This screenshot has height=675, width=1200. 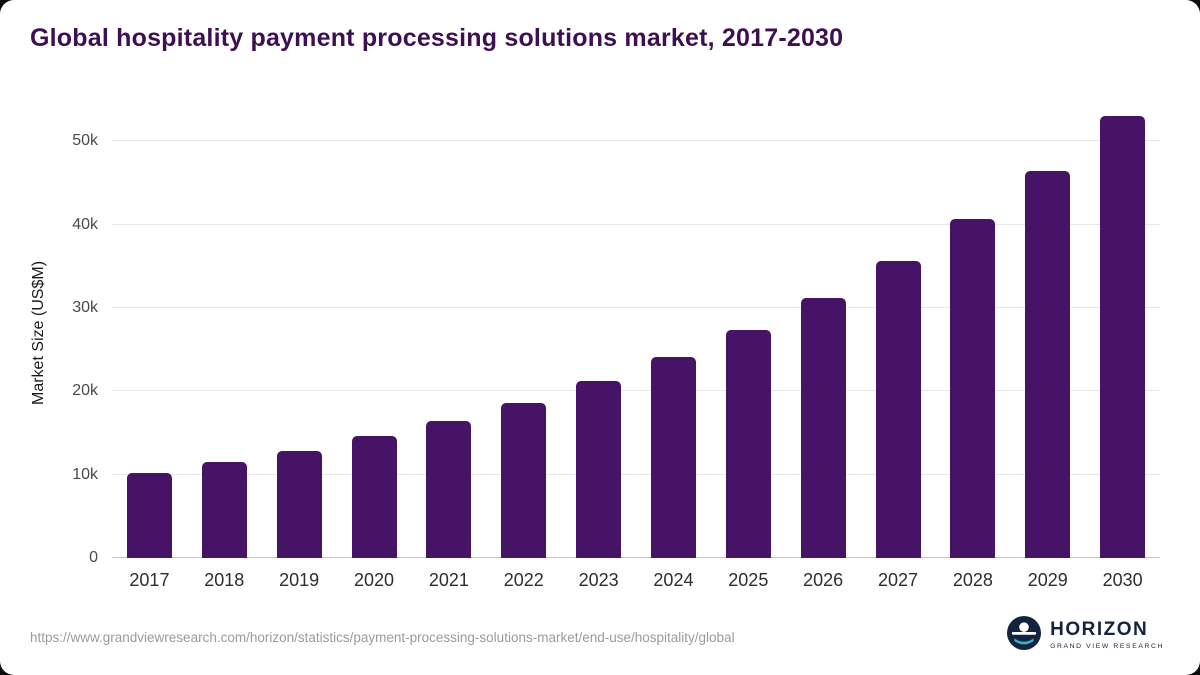 What do you see at coordinates (898, 409) in the screenshot?
I see `bar-2027` at bounding box center [898, 409].